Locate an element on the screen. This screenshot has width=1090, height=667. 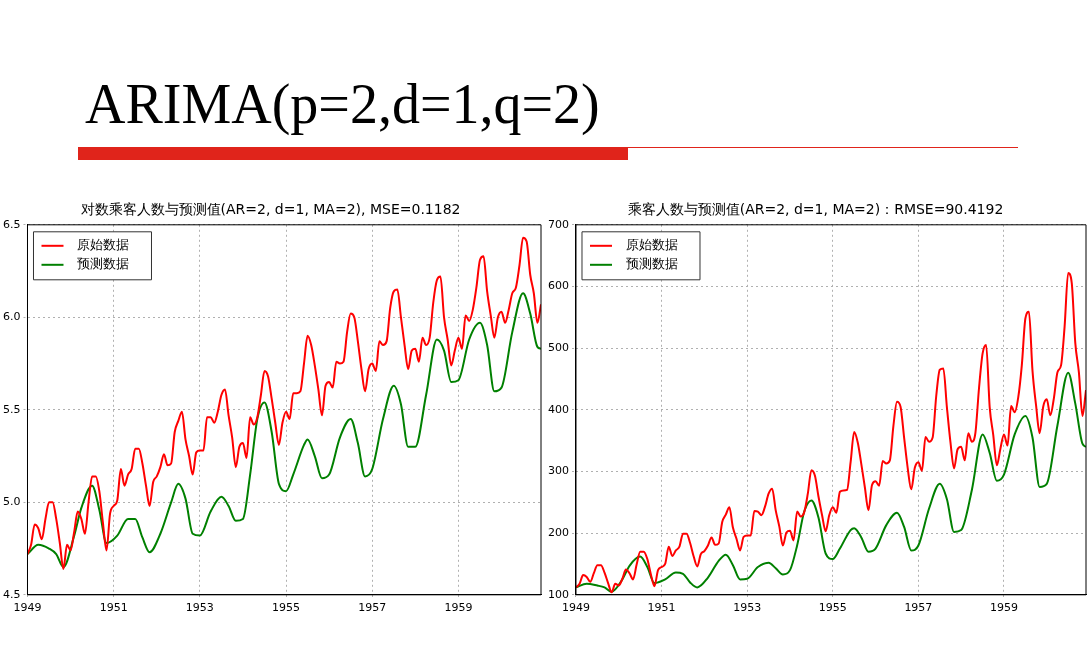
y-tick-label: 200 is located at coordinates (558, 532).